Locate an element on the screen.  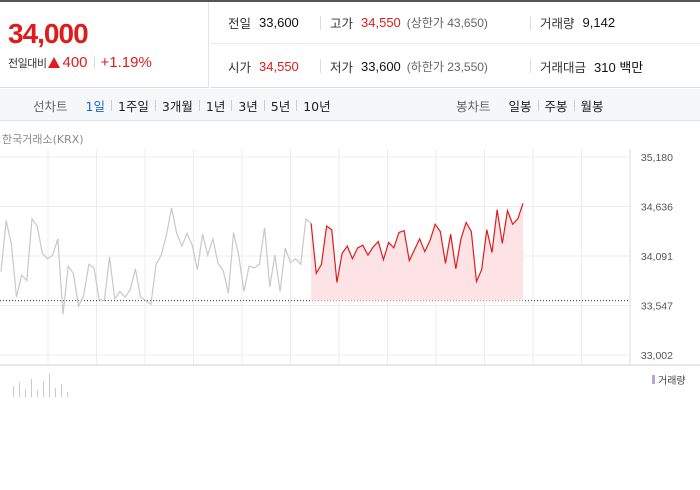
tab-monthly: 월봉 is located at coordinates (592, 106).